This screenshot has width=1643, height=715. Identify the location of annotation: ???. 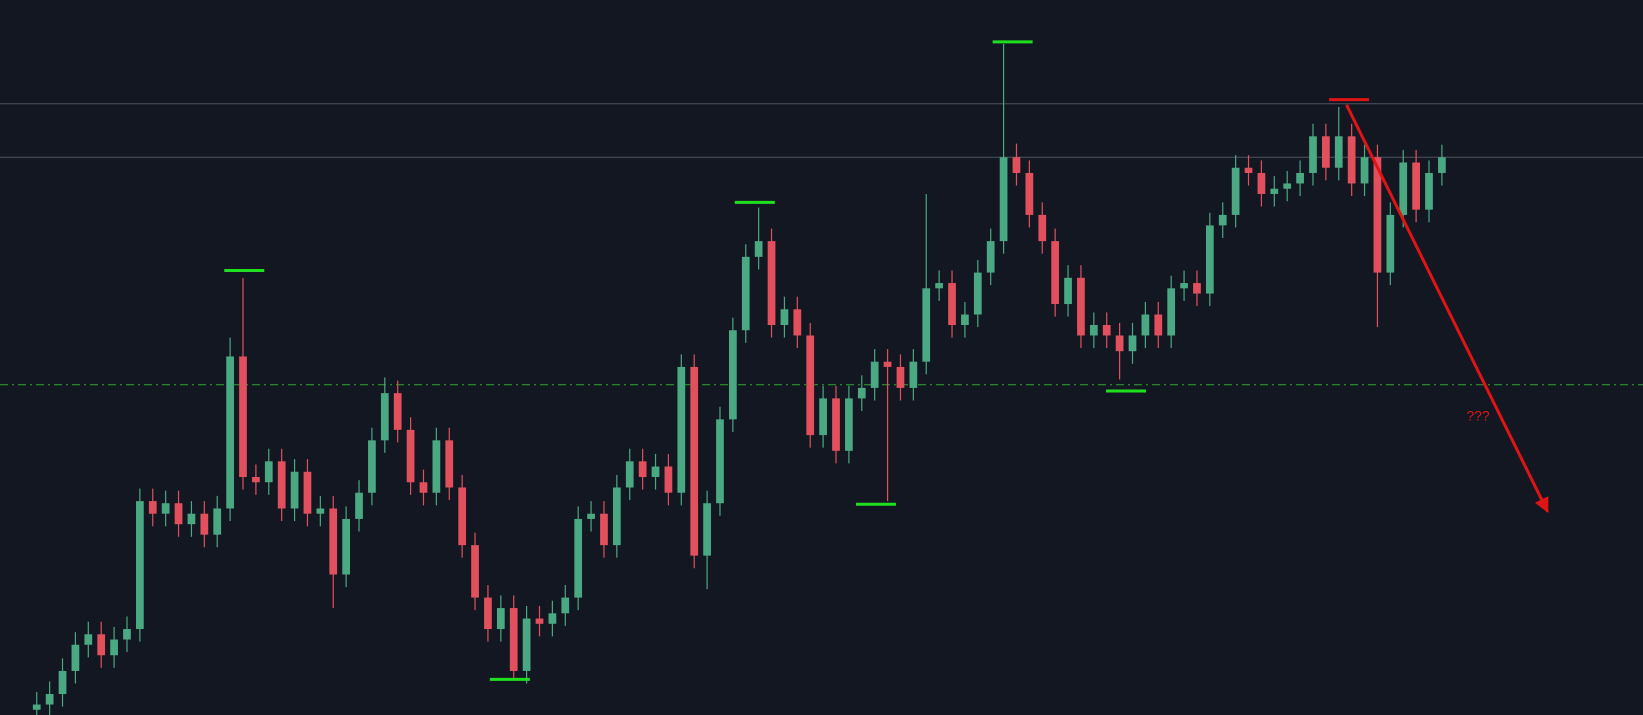
(1478, 416).